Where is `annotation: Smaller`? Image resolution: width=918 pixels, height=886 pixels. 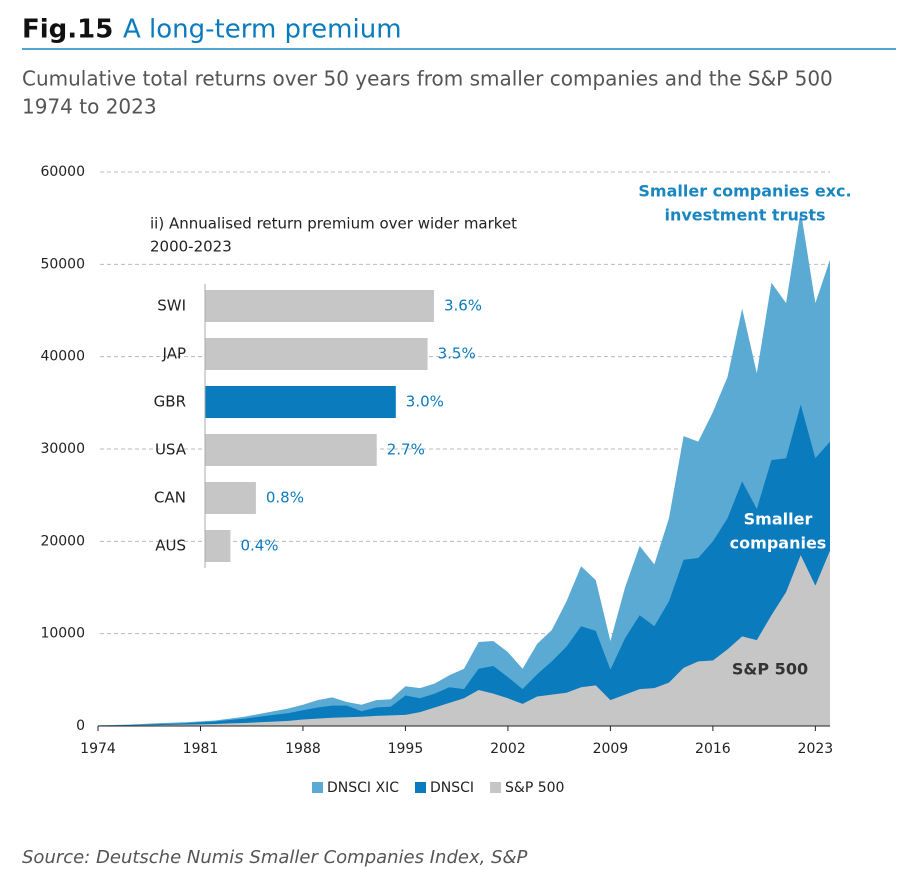 annotation: Smaller is located at coordinates (778, 519).